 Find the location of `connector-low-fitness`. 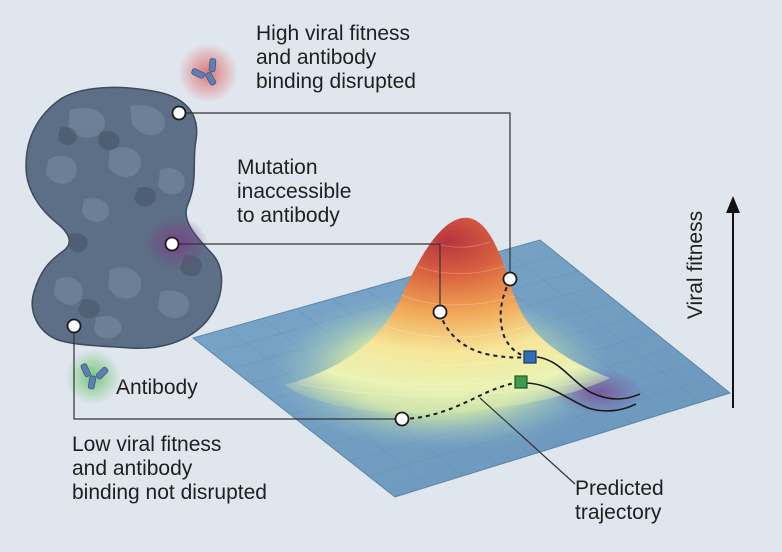

connector-low-fitness is located at coordinates (237, 373).